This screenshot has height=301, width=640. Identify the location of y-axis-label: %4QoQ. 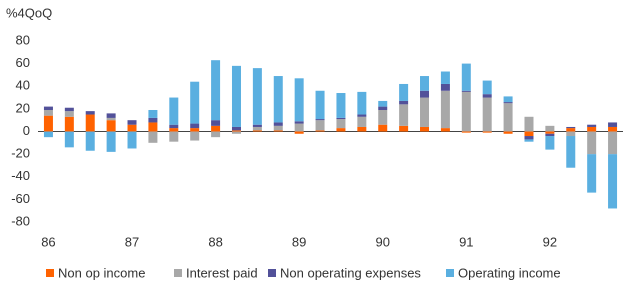
(29, 12).